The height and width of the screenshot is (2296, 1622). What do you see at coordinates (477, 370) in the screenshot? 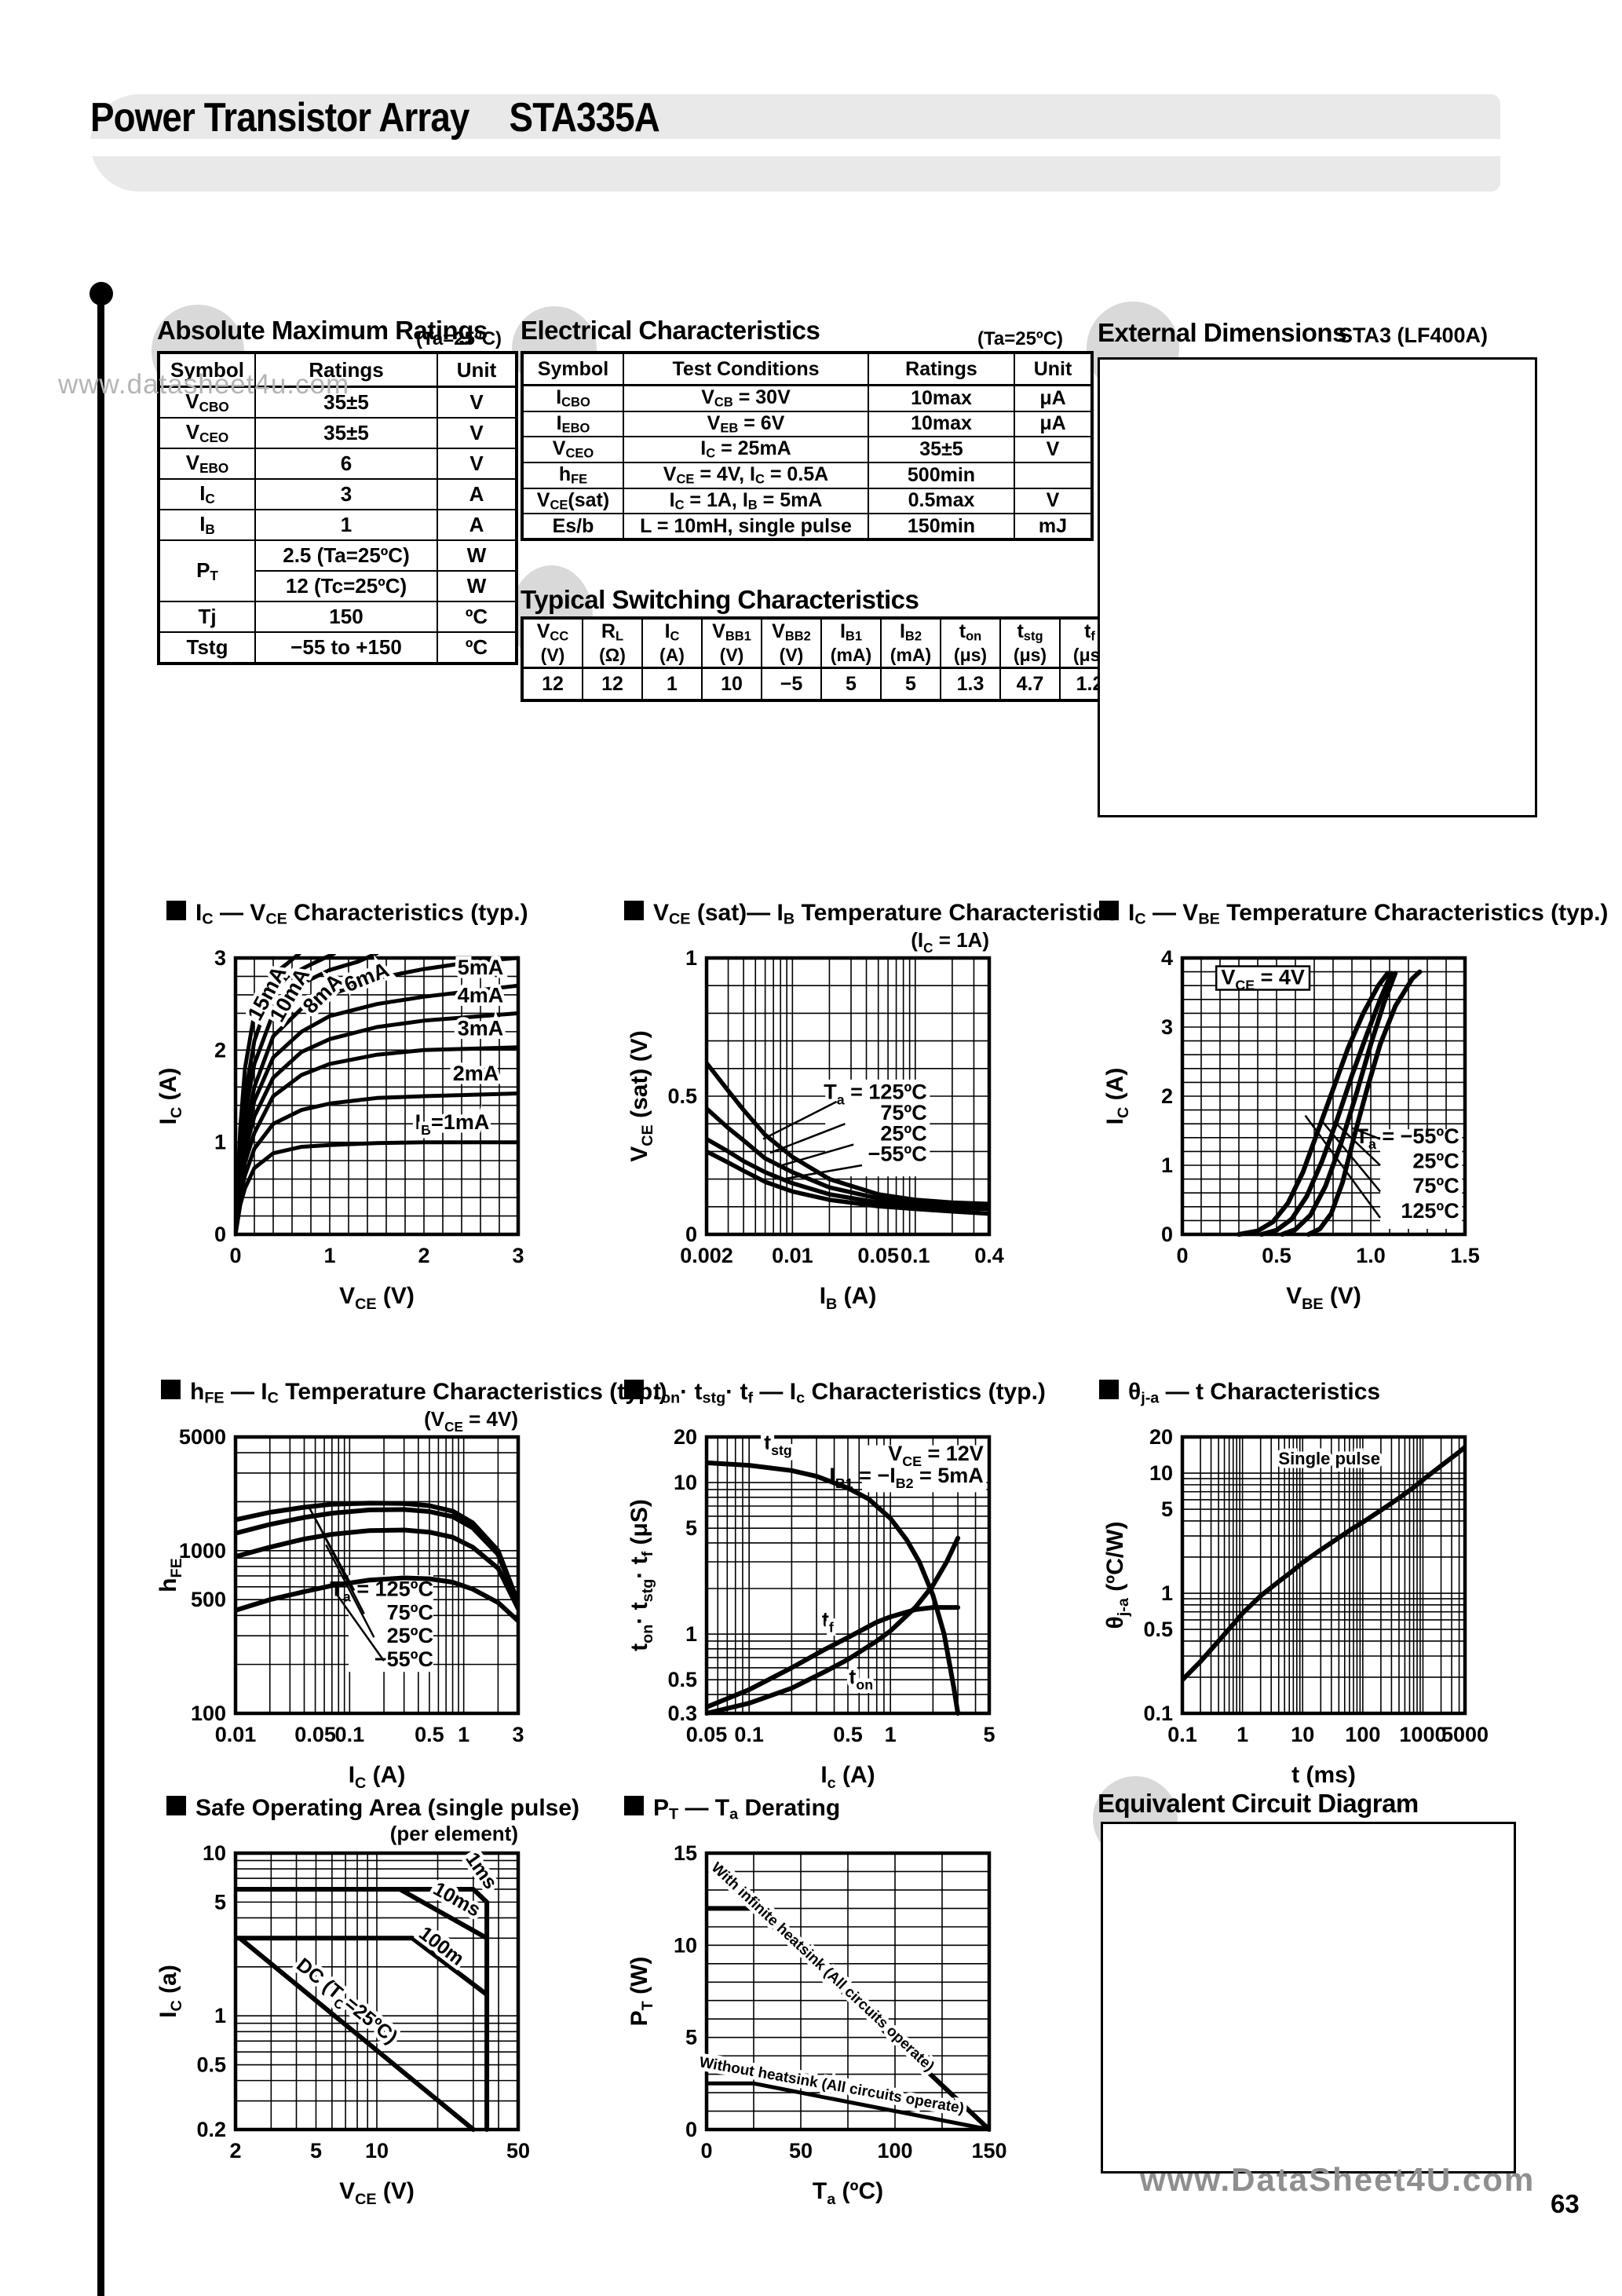
I see `col-header: Unit` at bounding box center [477, 370].